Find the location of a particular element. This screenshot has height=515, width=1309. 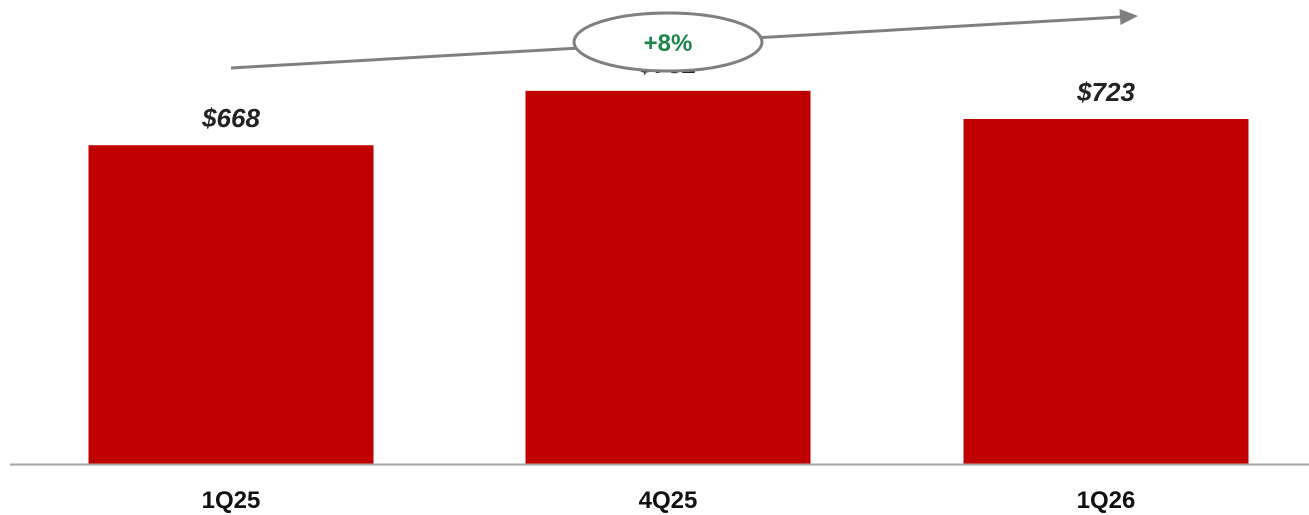

category-labels-group: 1Q25 4Q25 1Q26 is located at coordinates (669, 500).